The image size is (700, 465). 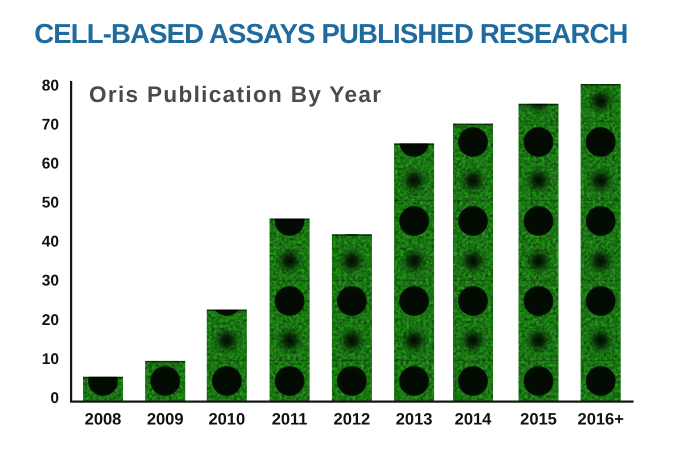 What do you see at coordinates (165, 420) in the screenshot?
I see `svg-text: 2009` at bounding box center [165, 420].